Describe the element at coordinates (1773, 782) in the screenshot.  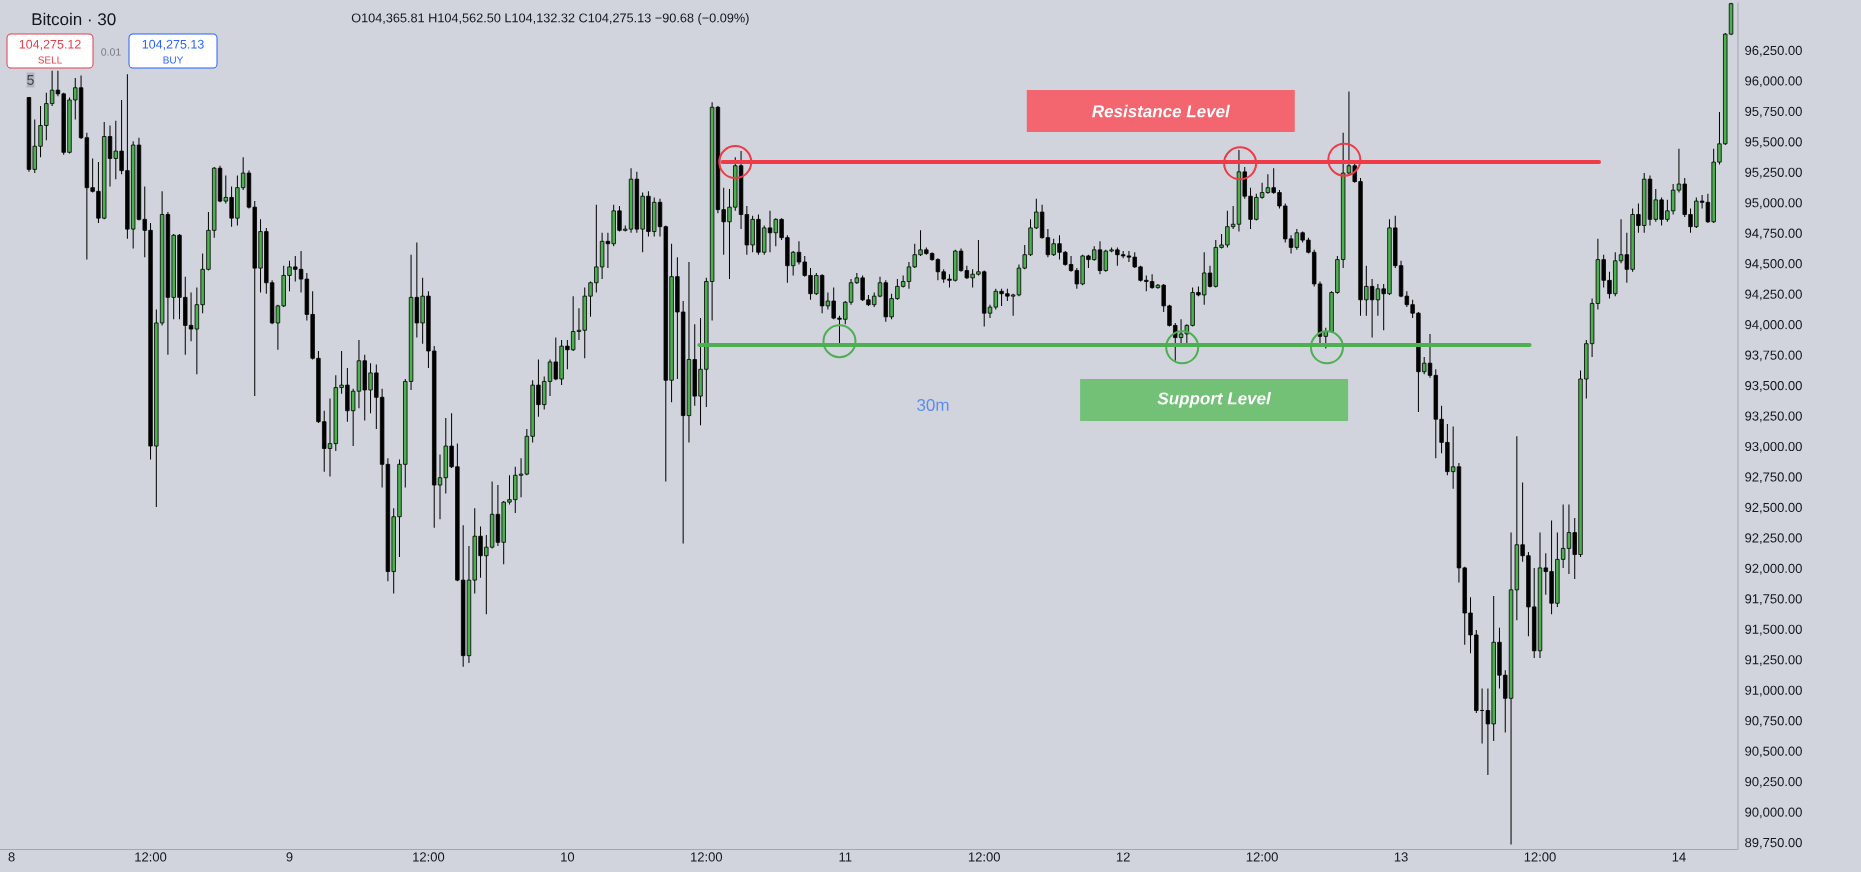
I see `y-tick-label: 90,250.00` at that location.